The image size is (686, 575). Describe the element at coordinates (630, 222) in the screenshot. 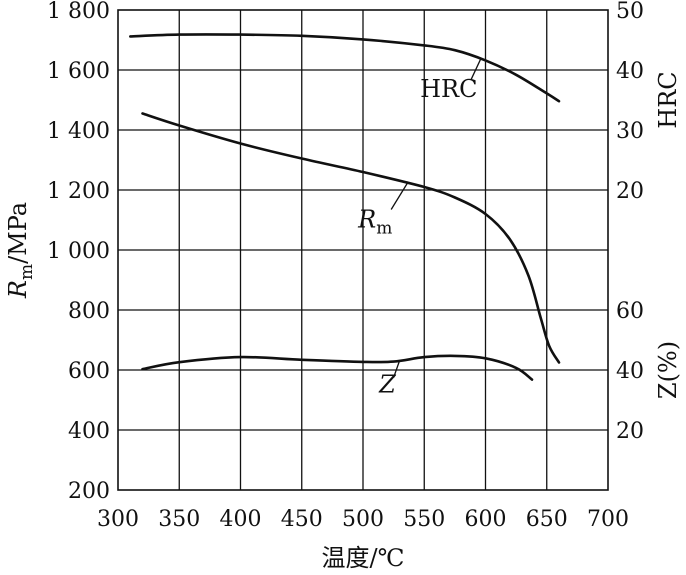

I see `right-tick-labels: 20 30 40 50 20 40 60` at that location.